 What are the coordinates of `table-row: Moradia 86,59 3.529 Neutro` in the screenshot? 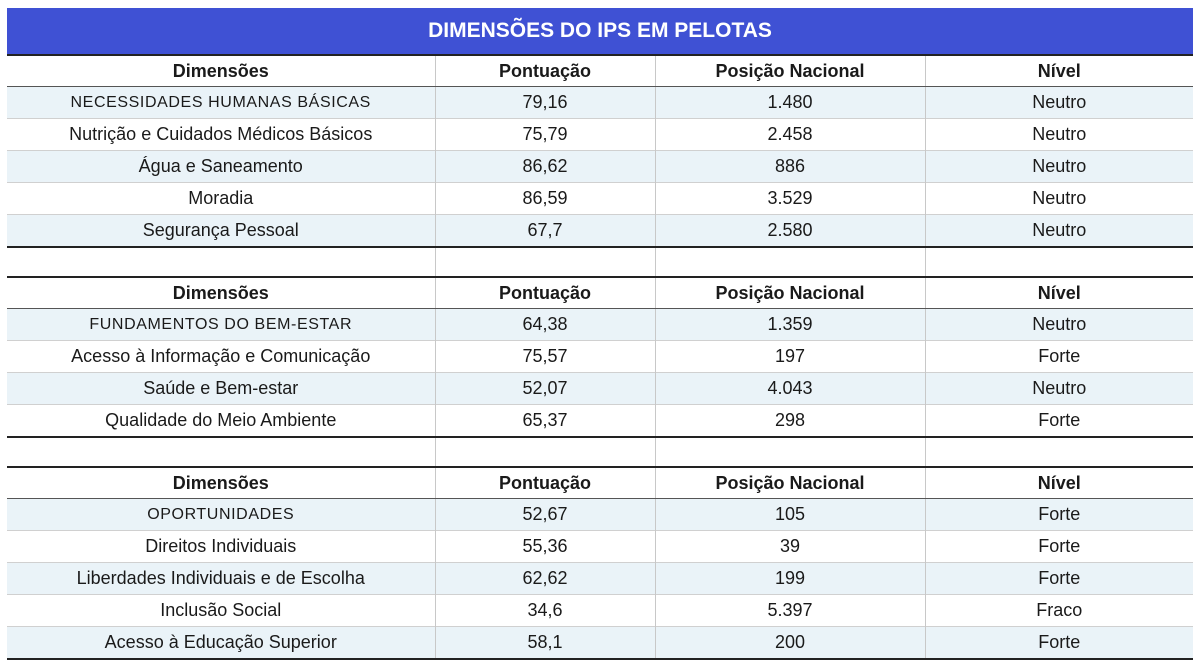 It's located at (600, 198).